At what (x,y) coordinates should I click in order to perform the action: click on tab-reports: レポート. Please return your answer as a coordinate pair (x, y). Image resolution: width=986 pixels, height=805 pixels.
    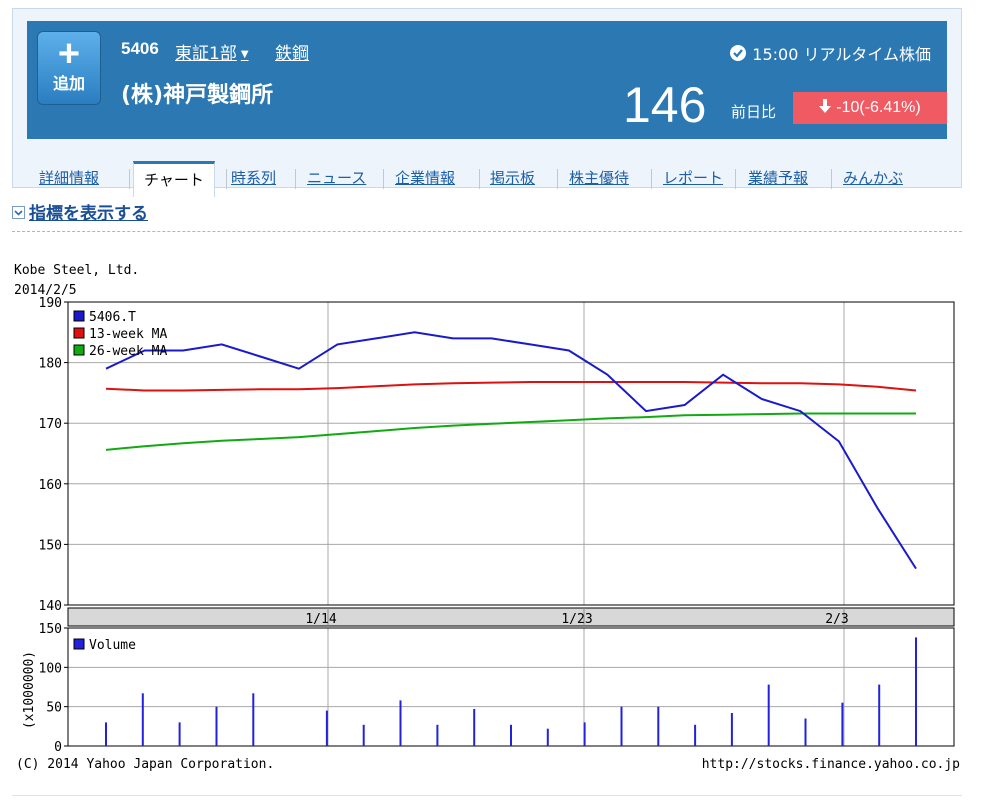
    Looking at the image, I should click on (693, 178).